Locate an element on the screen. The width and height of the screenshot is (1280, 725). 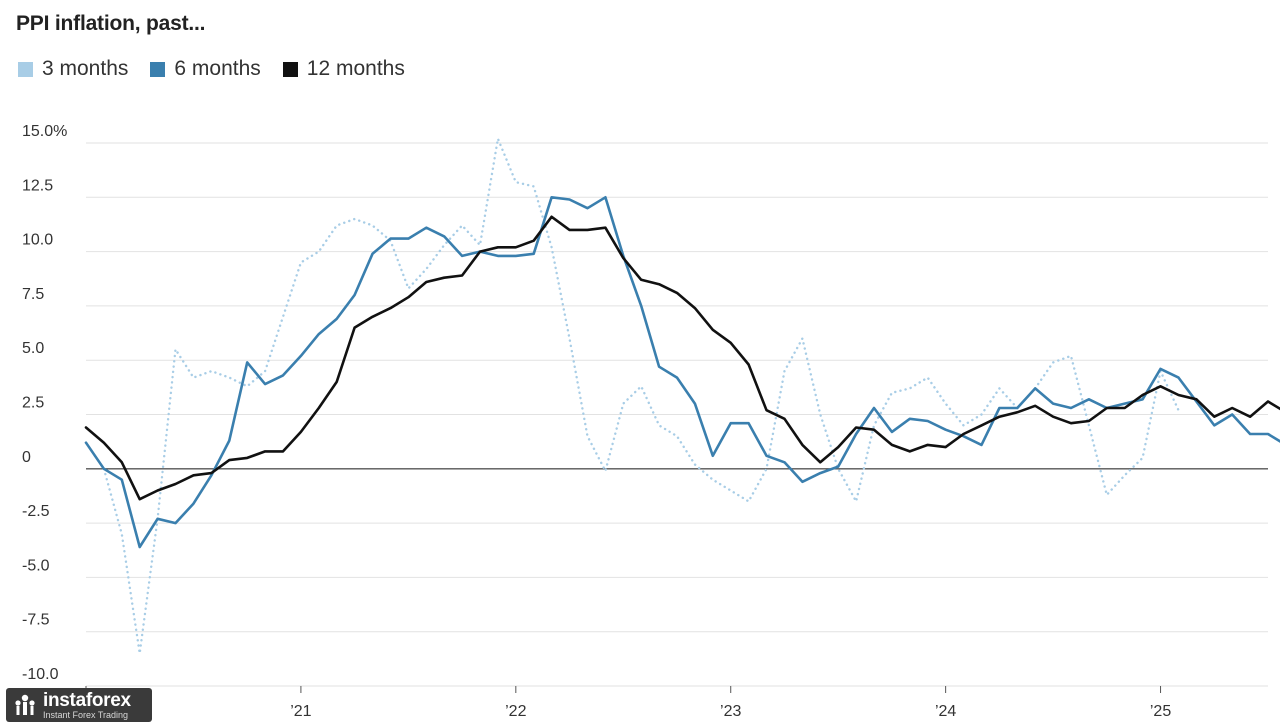
legend-label-3-months: 3 months is located at coordinates (85, 68).